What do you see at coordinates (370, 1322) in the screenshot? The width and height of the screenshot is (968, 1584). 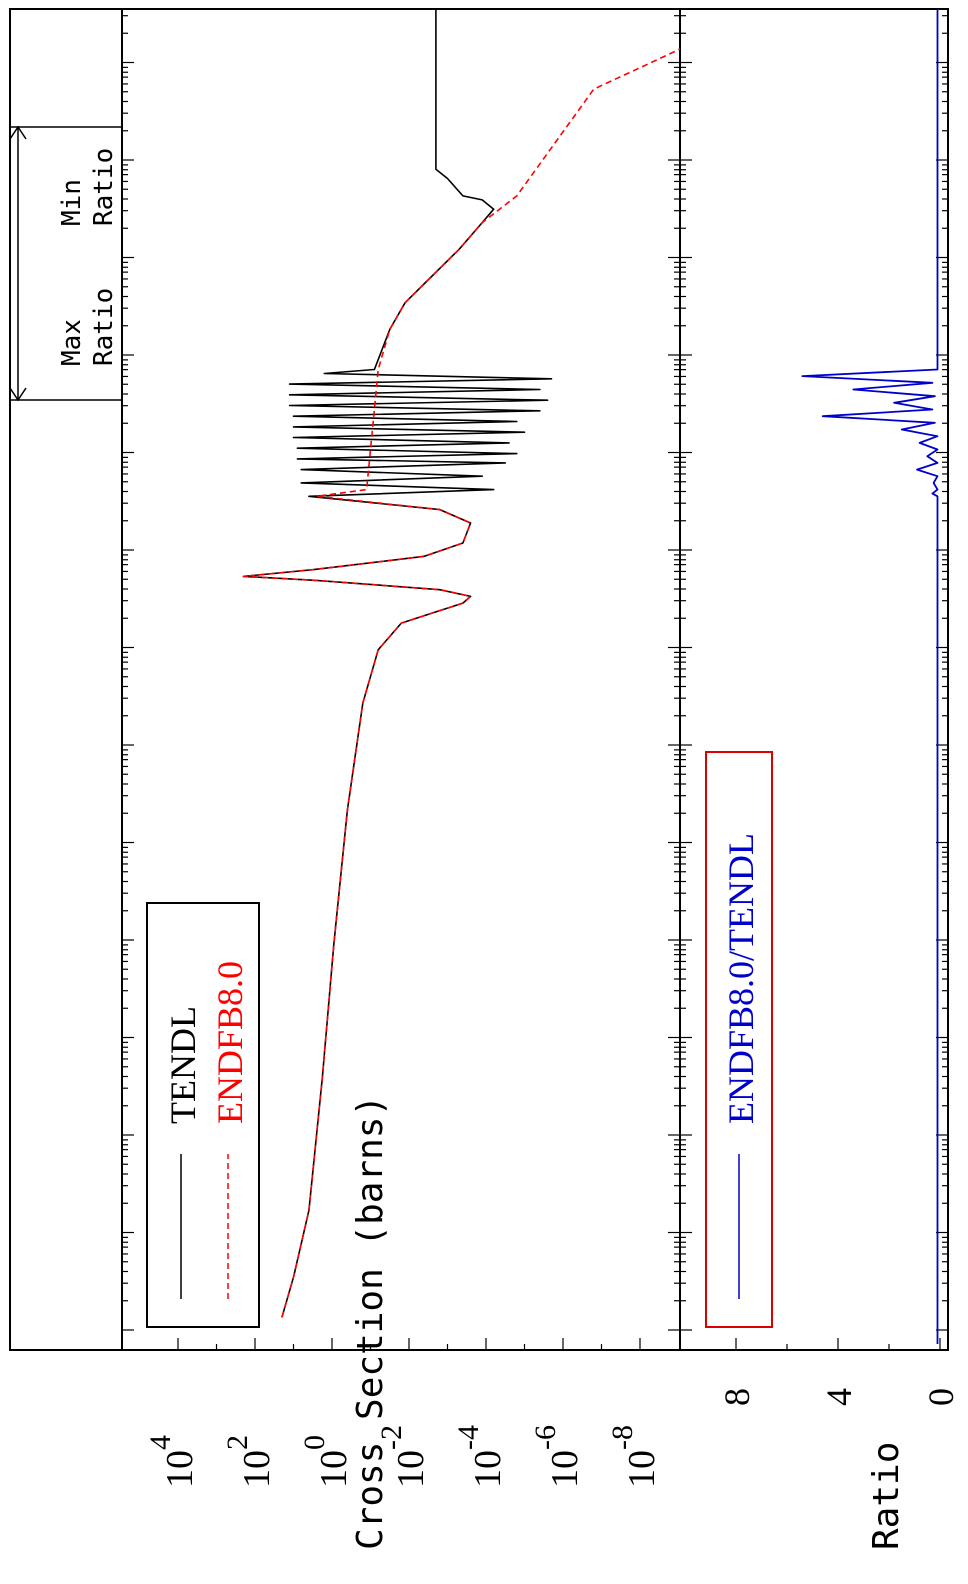 I see `cross-section-axis-title: Cross Section (barns)` at bounding box center [370, 1322].